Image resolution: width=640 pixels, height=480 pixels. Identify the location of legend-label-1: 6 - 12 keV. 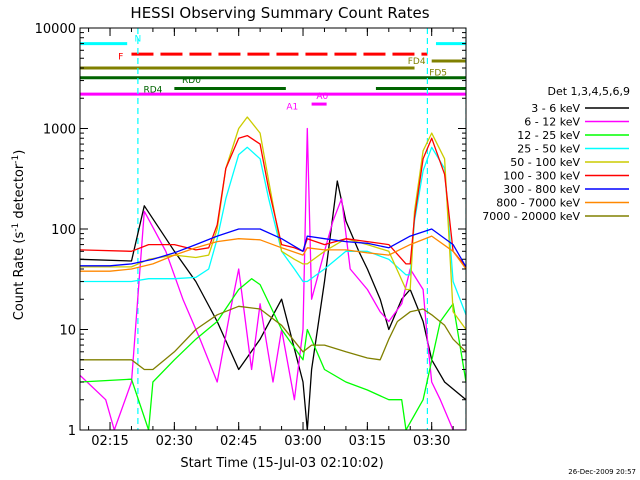
(552, 122).